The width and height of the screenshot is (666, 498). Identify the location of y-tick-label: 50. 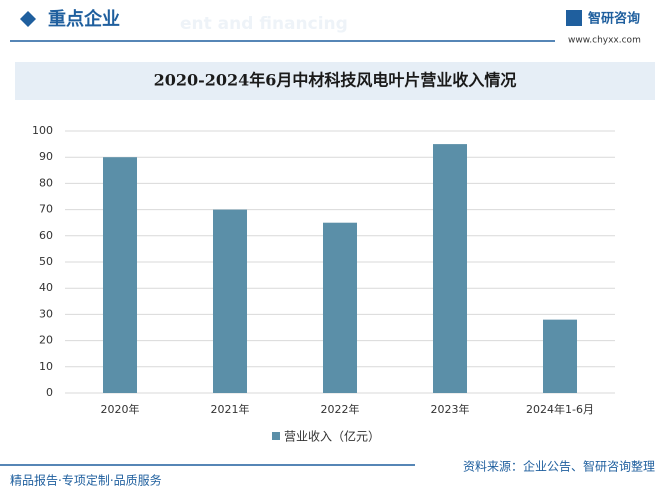
(46, 261).